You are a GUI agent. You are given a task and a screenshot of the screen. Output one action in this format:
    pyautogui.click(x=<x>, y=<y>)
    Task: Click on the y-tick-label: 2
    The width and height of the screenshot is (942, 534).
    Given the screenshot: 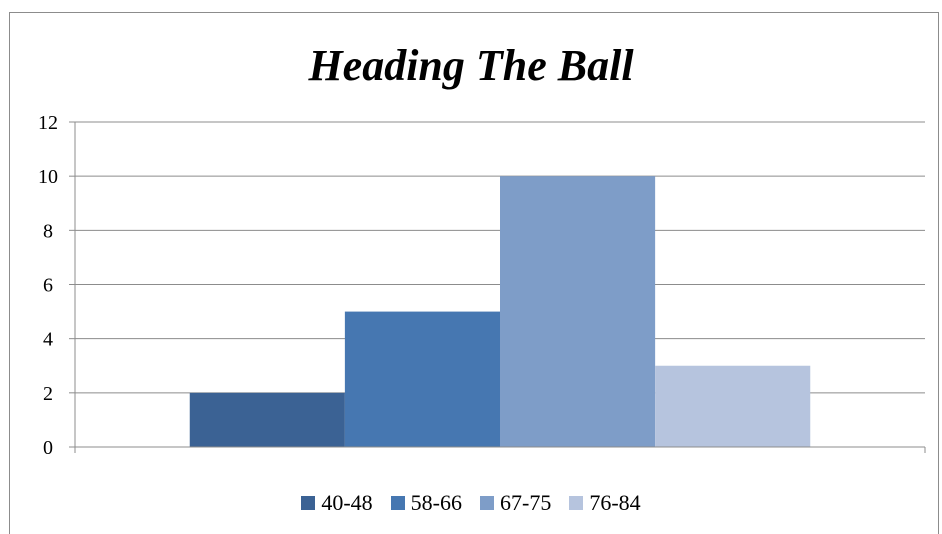 What is the action you would take?
    pyautogui.click(x=48, y=394)
    